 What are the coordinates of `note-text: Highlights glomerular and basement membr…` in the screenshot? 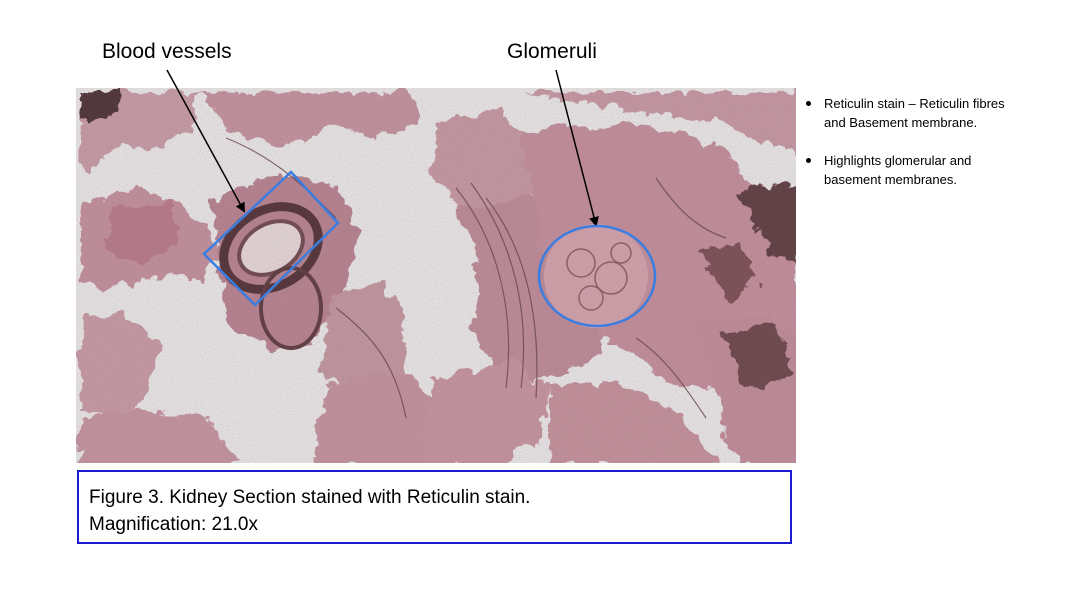 It's located at (898, 170).